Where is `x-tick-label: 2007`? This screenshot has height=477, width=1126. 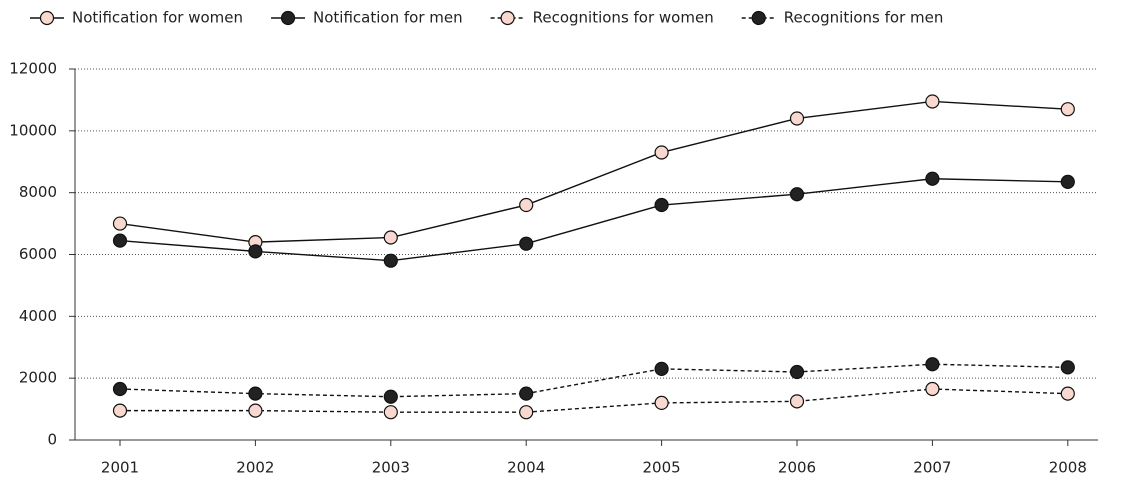 x-tick-label: 2007 is located at coordinates (932, 468).